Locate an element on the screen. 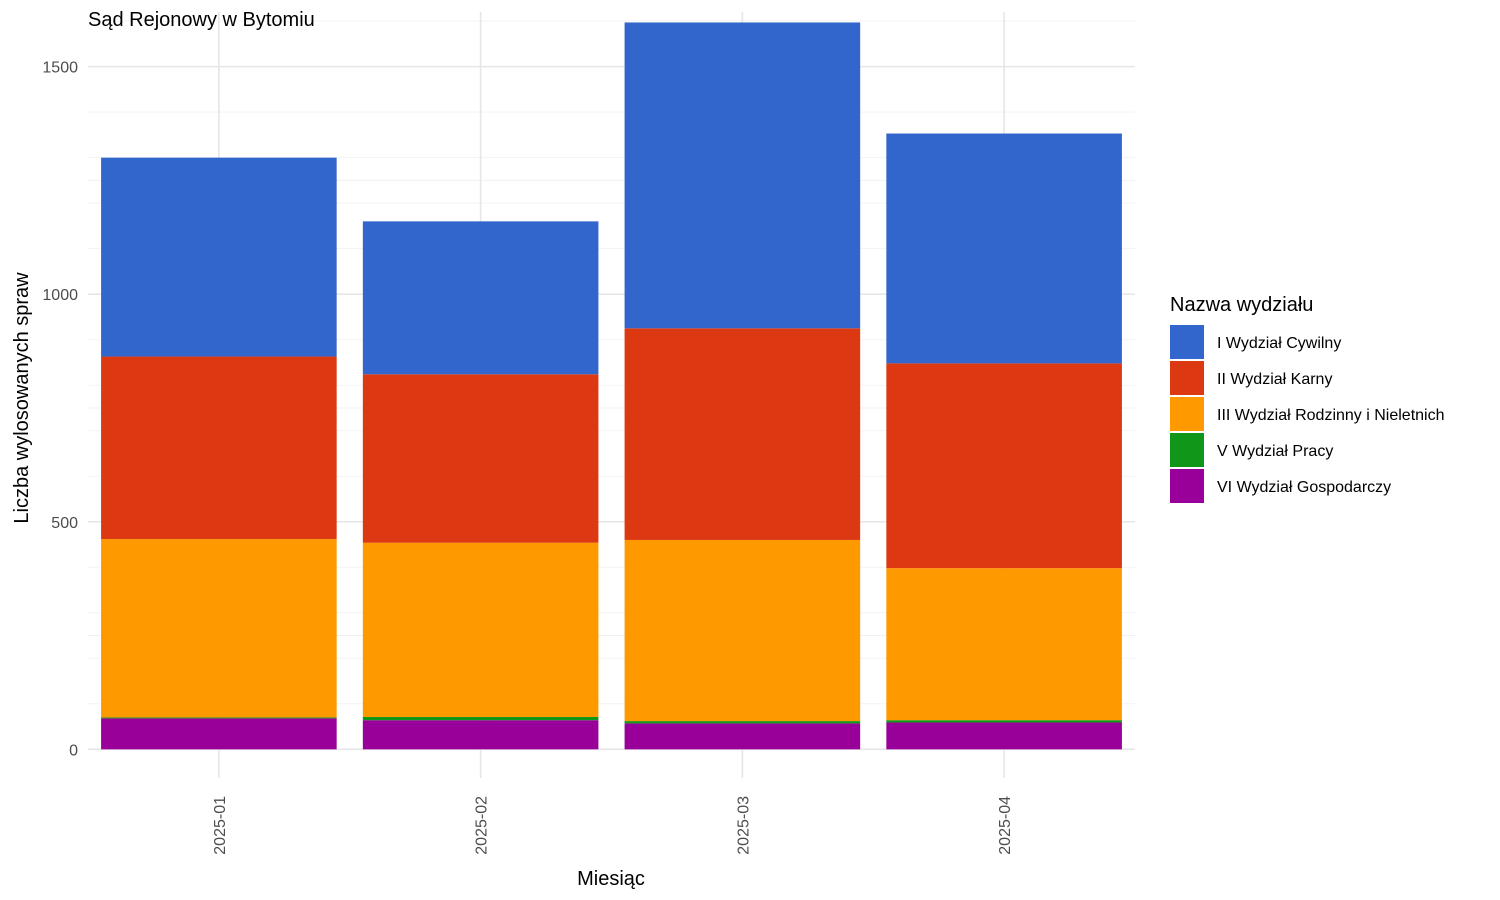  x-tick-label: 2025-02 is located at coordinates (482, 825).